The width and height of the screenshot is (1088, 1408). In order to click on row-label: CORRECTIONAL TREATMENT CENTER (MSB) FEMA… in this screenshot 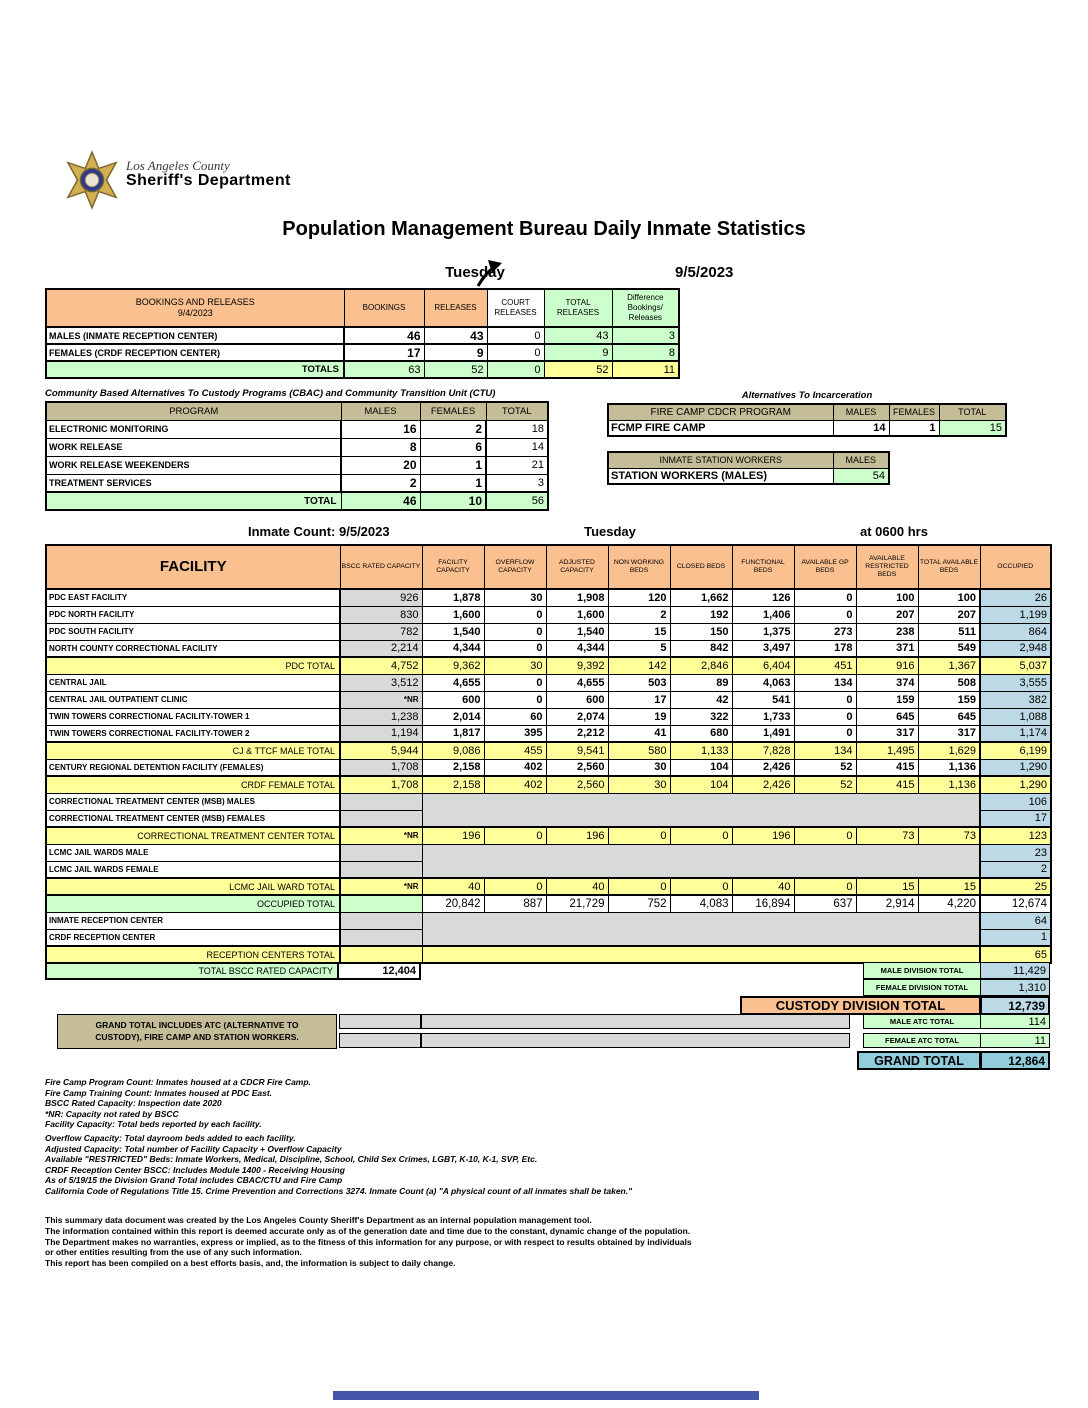, I will do `click(193, 818)`.